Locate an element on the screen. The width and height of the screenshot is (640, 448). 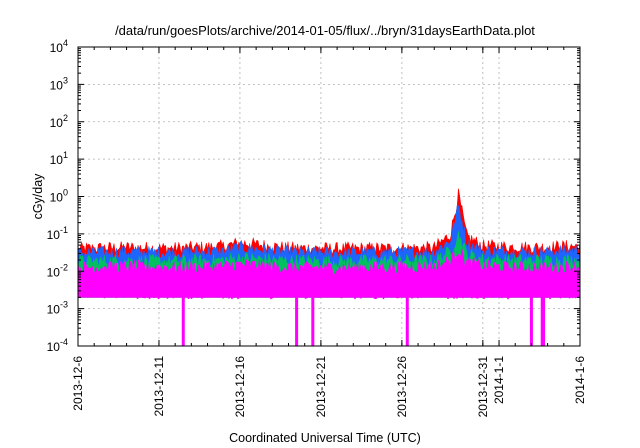
x-tick-label: 2014-1-1 is located at coordinates (499, 380).